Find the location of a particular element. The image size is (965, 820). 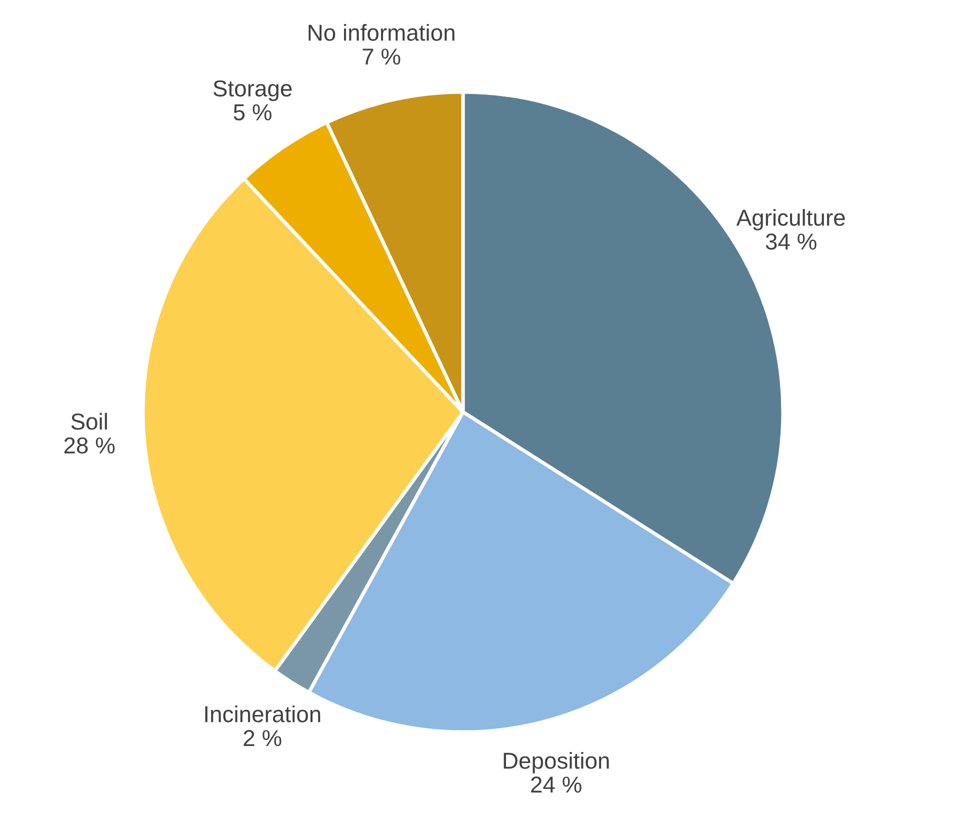

data-label: 5 % is located at coordinates (253, 112).